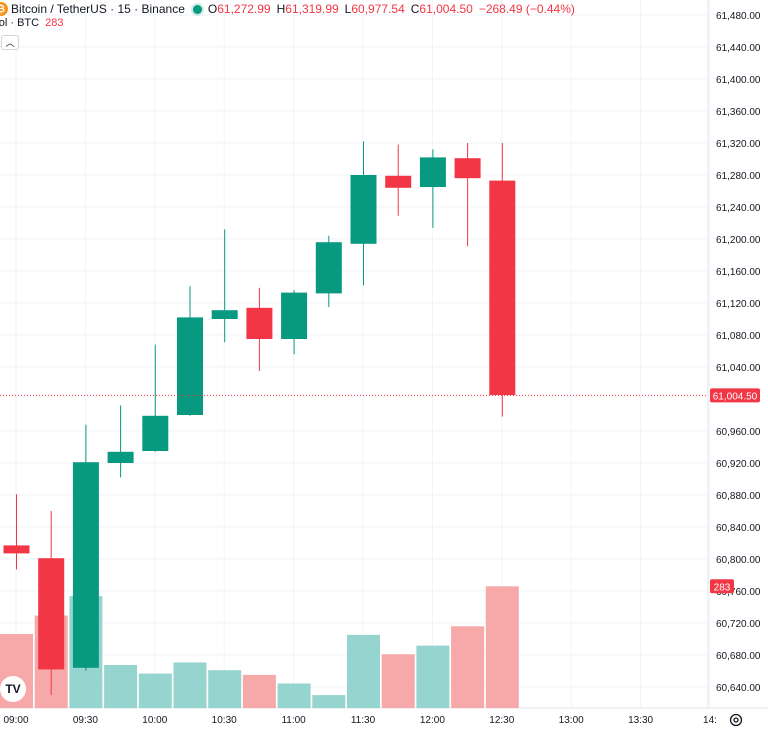 This screenshot has width=768, height=731. I want to click on high-key: H, so click(281, 9).